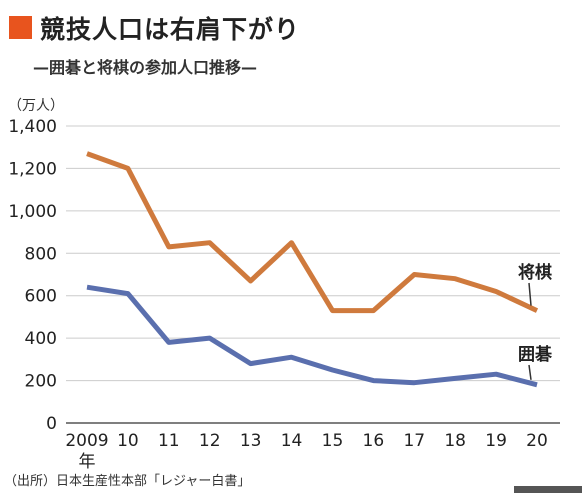 The width and height of the screenshot is (582, 493). I want to click on y-tick-label: 1,400, so click(32, 127).